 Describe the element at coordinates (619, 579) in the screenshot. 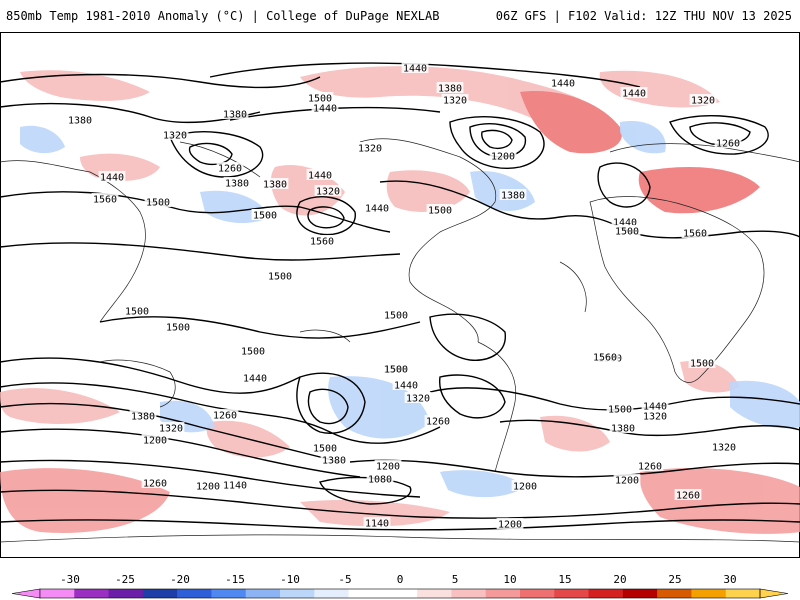

I see `colorbar-tick-label: 20` at that location.